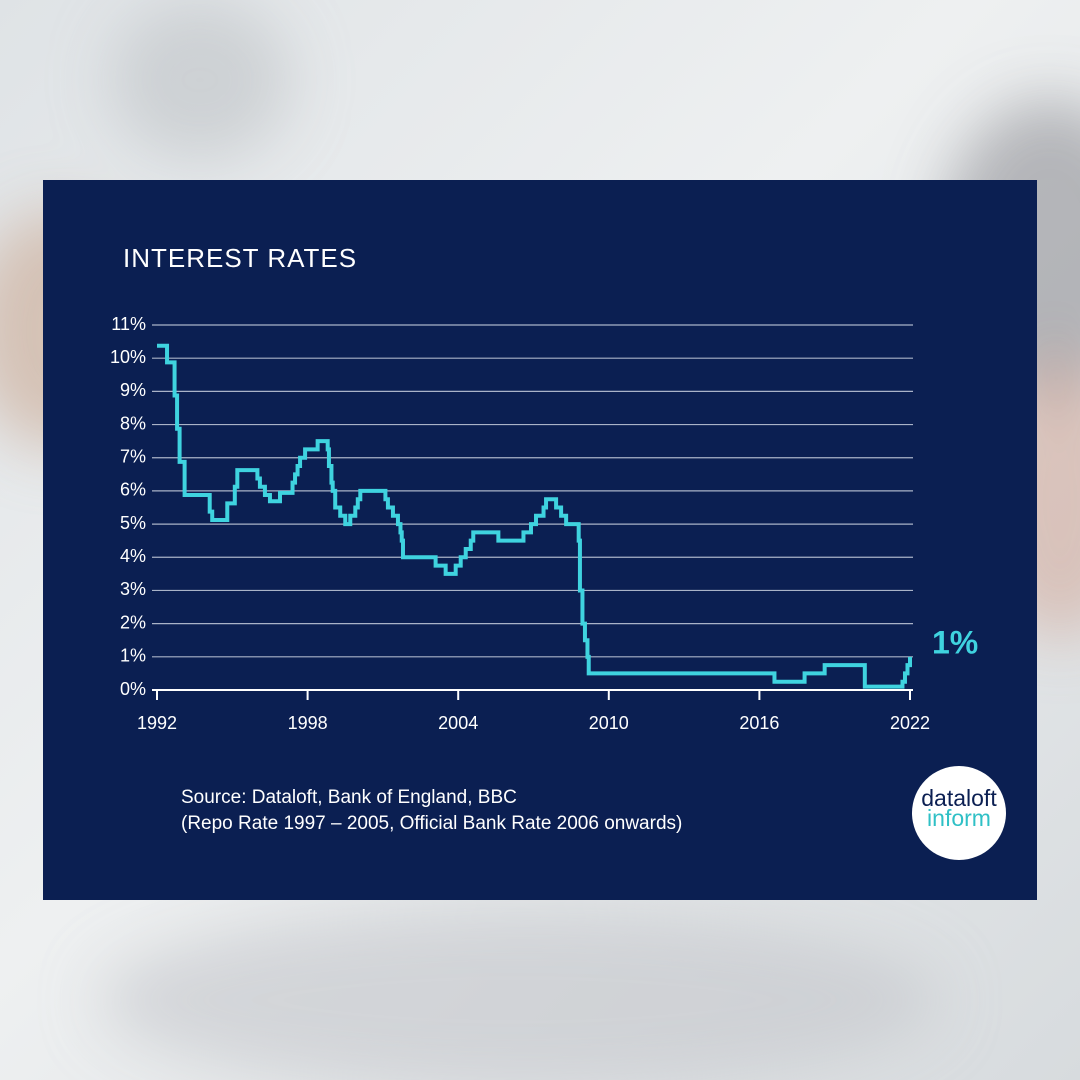  What do you see at coordinates (128, 357) in the screenshot?
I see `y-tick-label: 10%` at bounding box center [128, 357].